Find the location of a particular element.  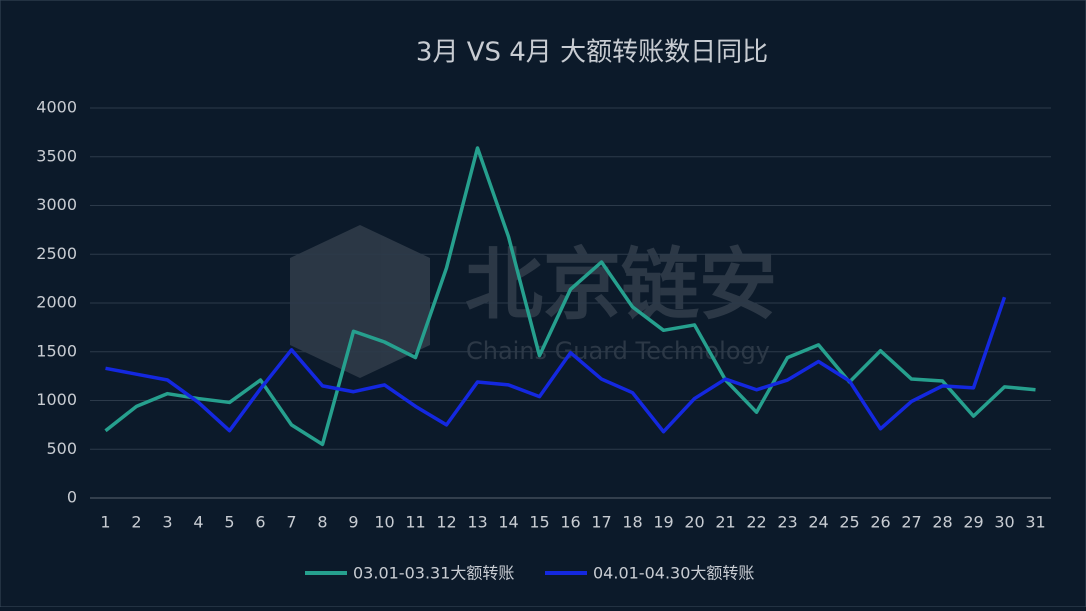

chart-title: 3月 VS 4月 大额转账数日同比 is located at coordinates (592, 53).